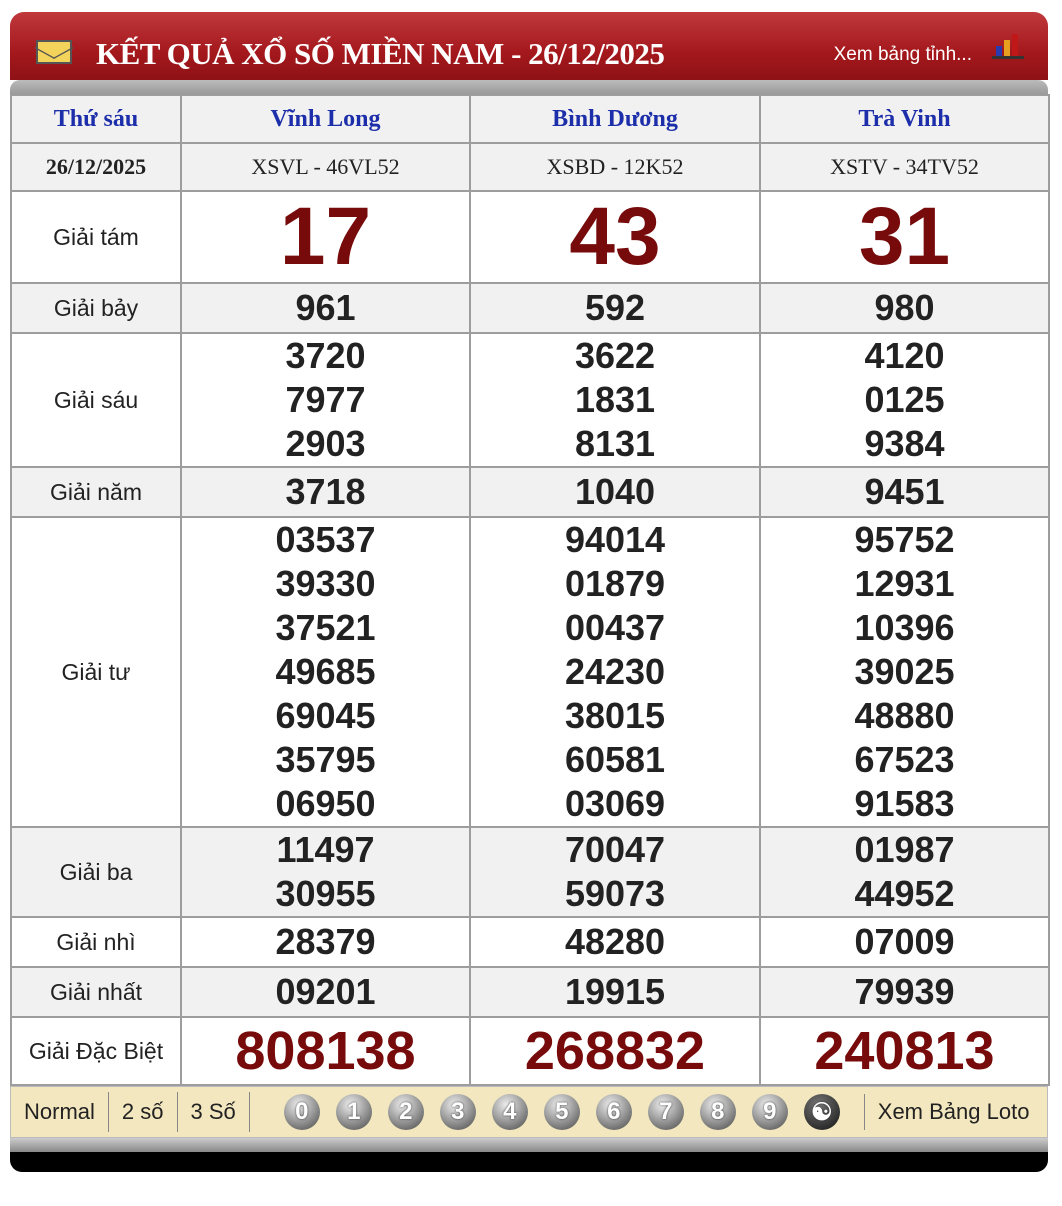 The height and width of the screenshot is (1206, 1062). What do you see at coordinates (530, 942) in the screenshot?
I see `prize-row: Giải nhì 28379 48280 07009` at bounding box center [530, 942].